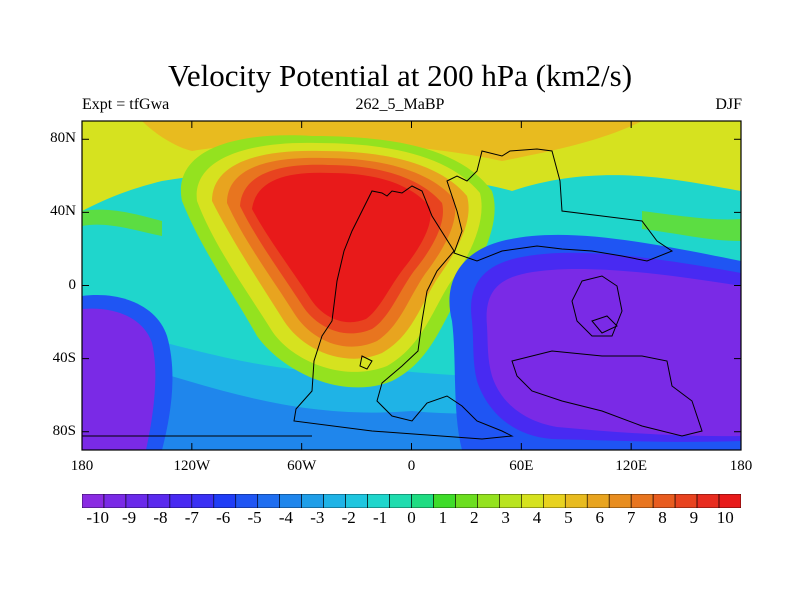 The width and height of the screenshot is (800, 600). What do you see at coordinates (597, 306) in the screenshot?
I see `coastline-inner-loop` at bounding box center [597, 306].